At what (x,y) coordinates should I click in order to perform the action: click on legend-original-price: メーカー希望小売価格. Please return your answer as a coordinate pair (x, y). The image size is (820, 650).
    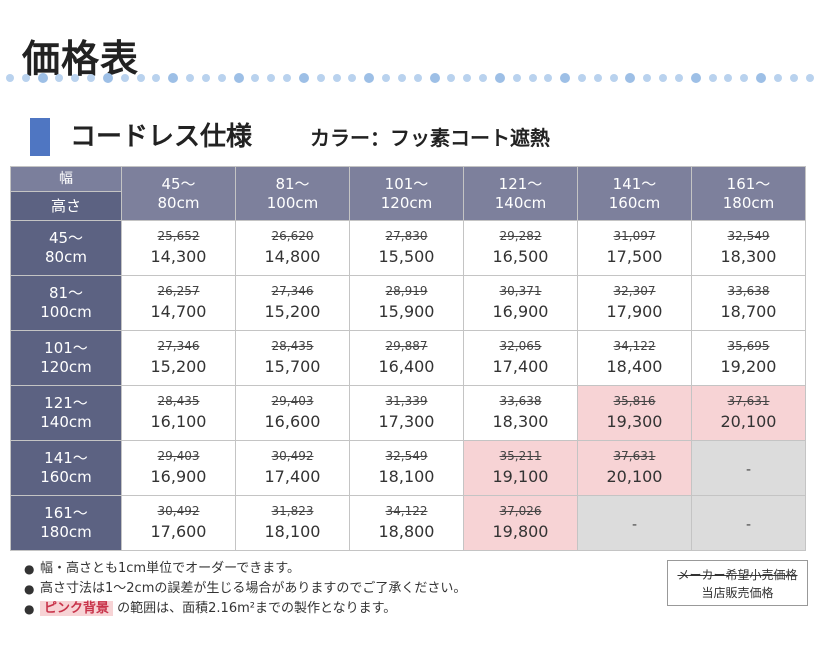
    Looking at the image, I should click on (737, 575).